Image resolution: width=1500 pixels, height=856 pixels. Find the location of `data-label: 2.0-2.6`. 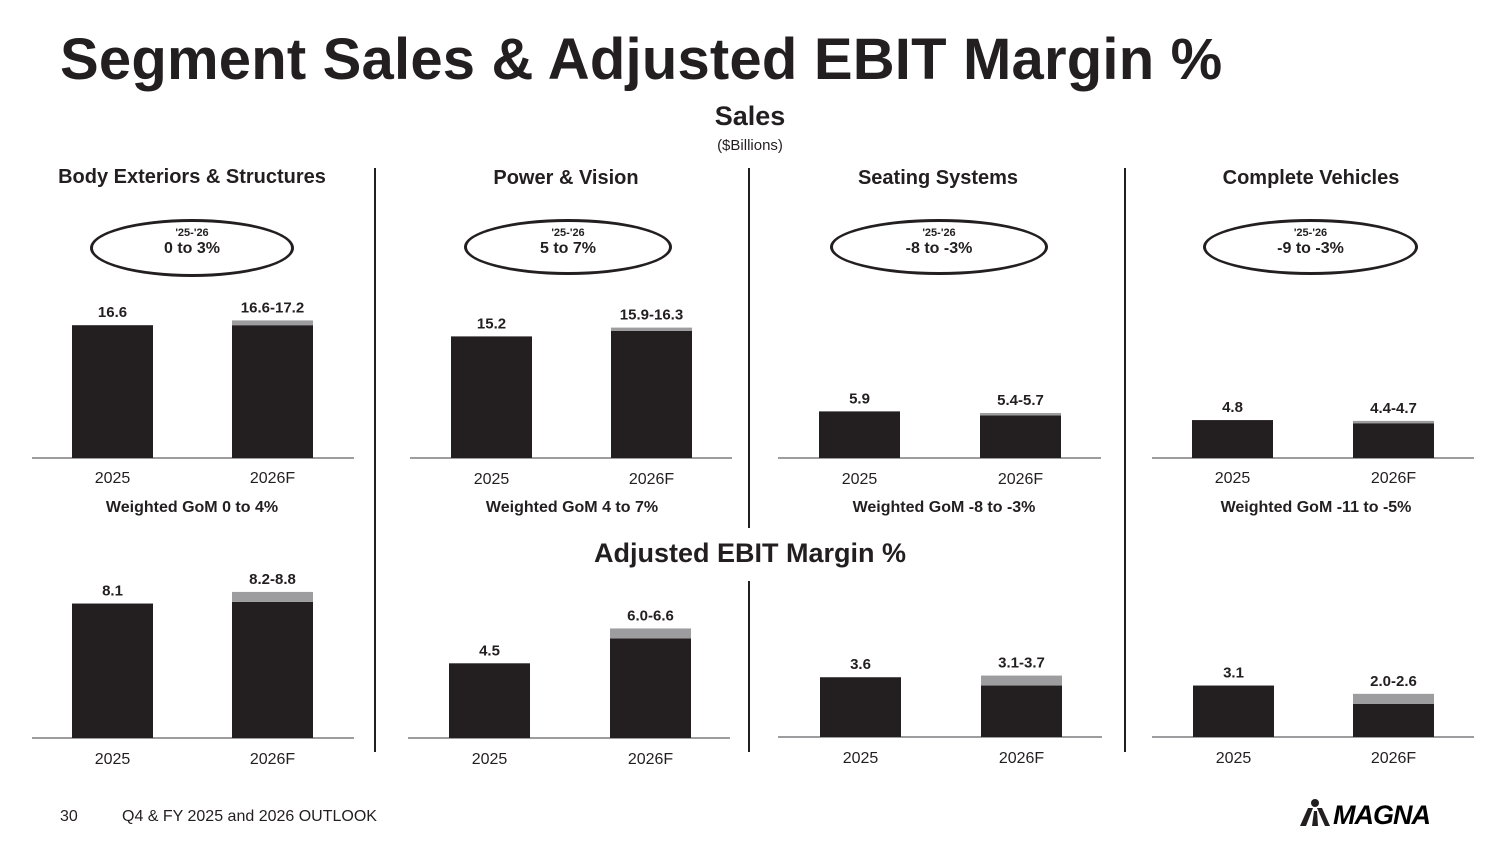

data-label: 2.0-2.6 is located at coordinates (1393, 681).